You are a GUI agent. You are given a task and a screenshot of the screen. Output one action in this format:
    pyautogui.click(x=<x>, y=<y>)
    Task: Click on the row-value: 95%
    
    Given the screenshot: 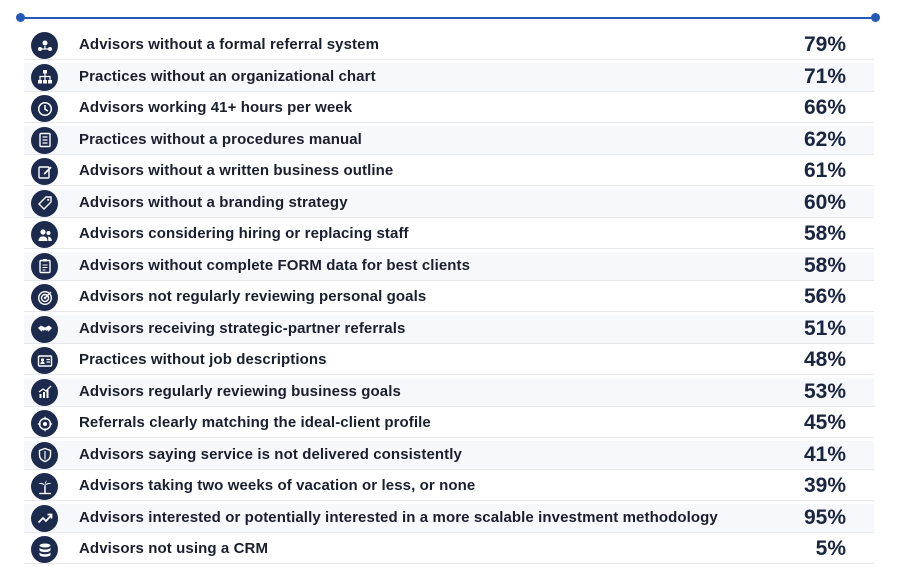 What is the action you would take?
    pyautogui.click(x=824, y=517)
    